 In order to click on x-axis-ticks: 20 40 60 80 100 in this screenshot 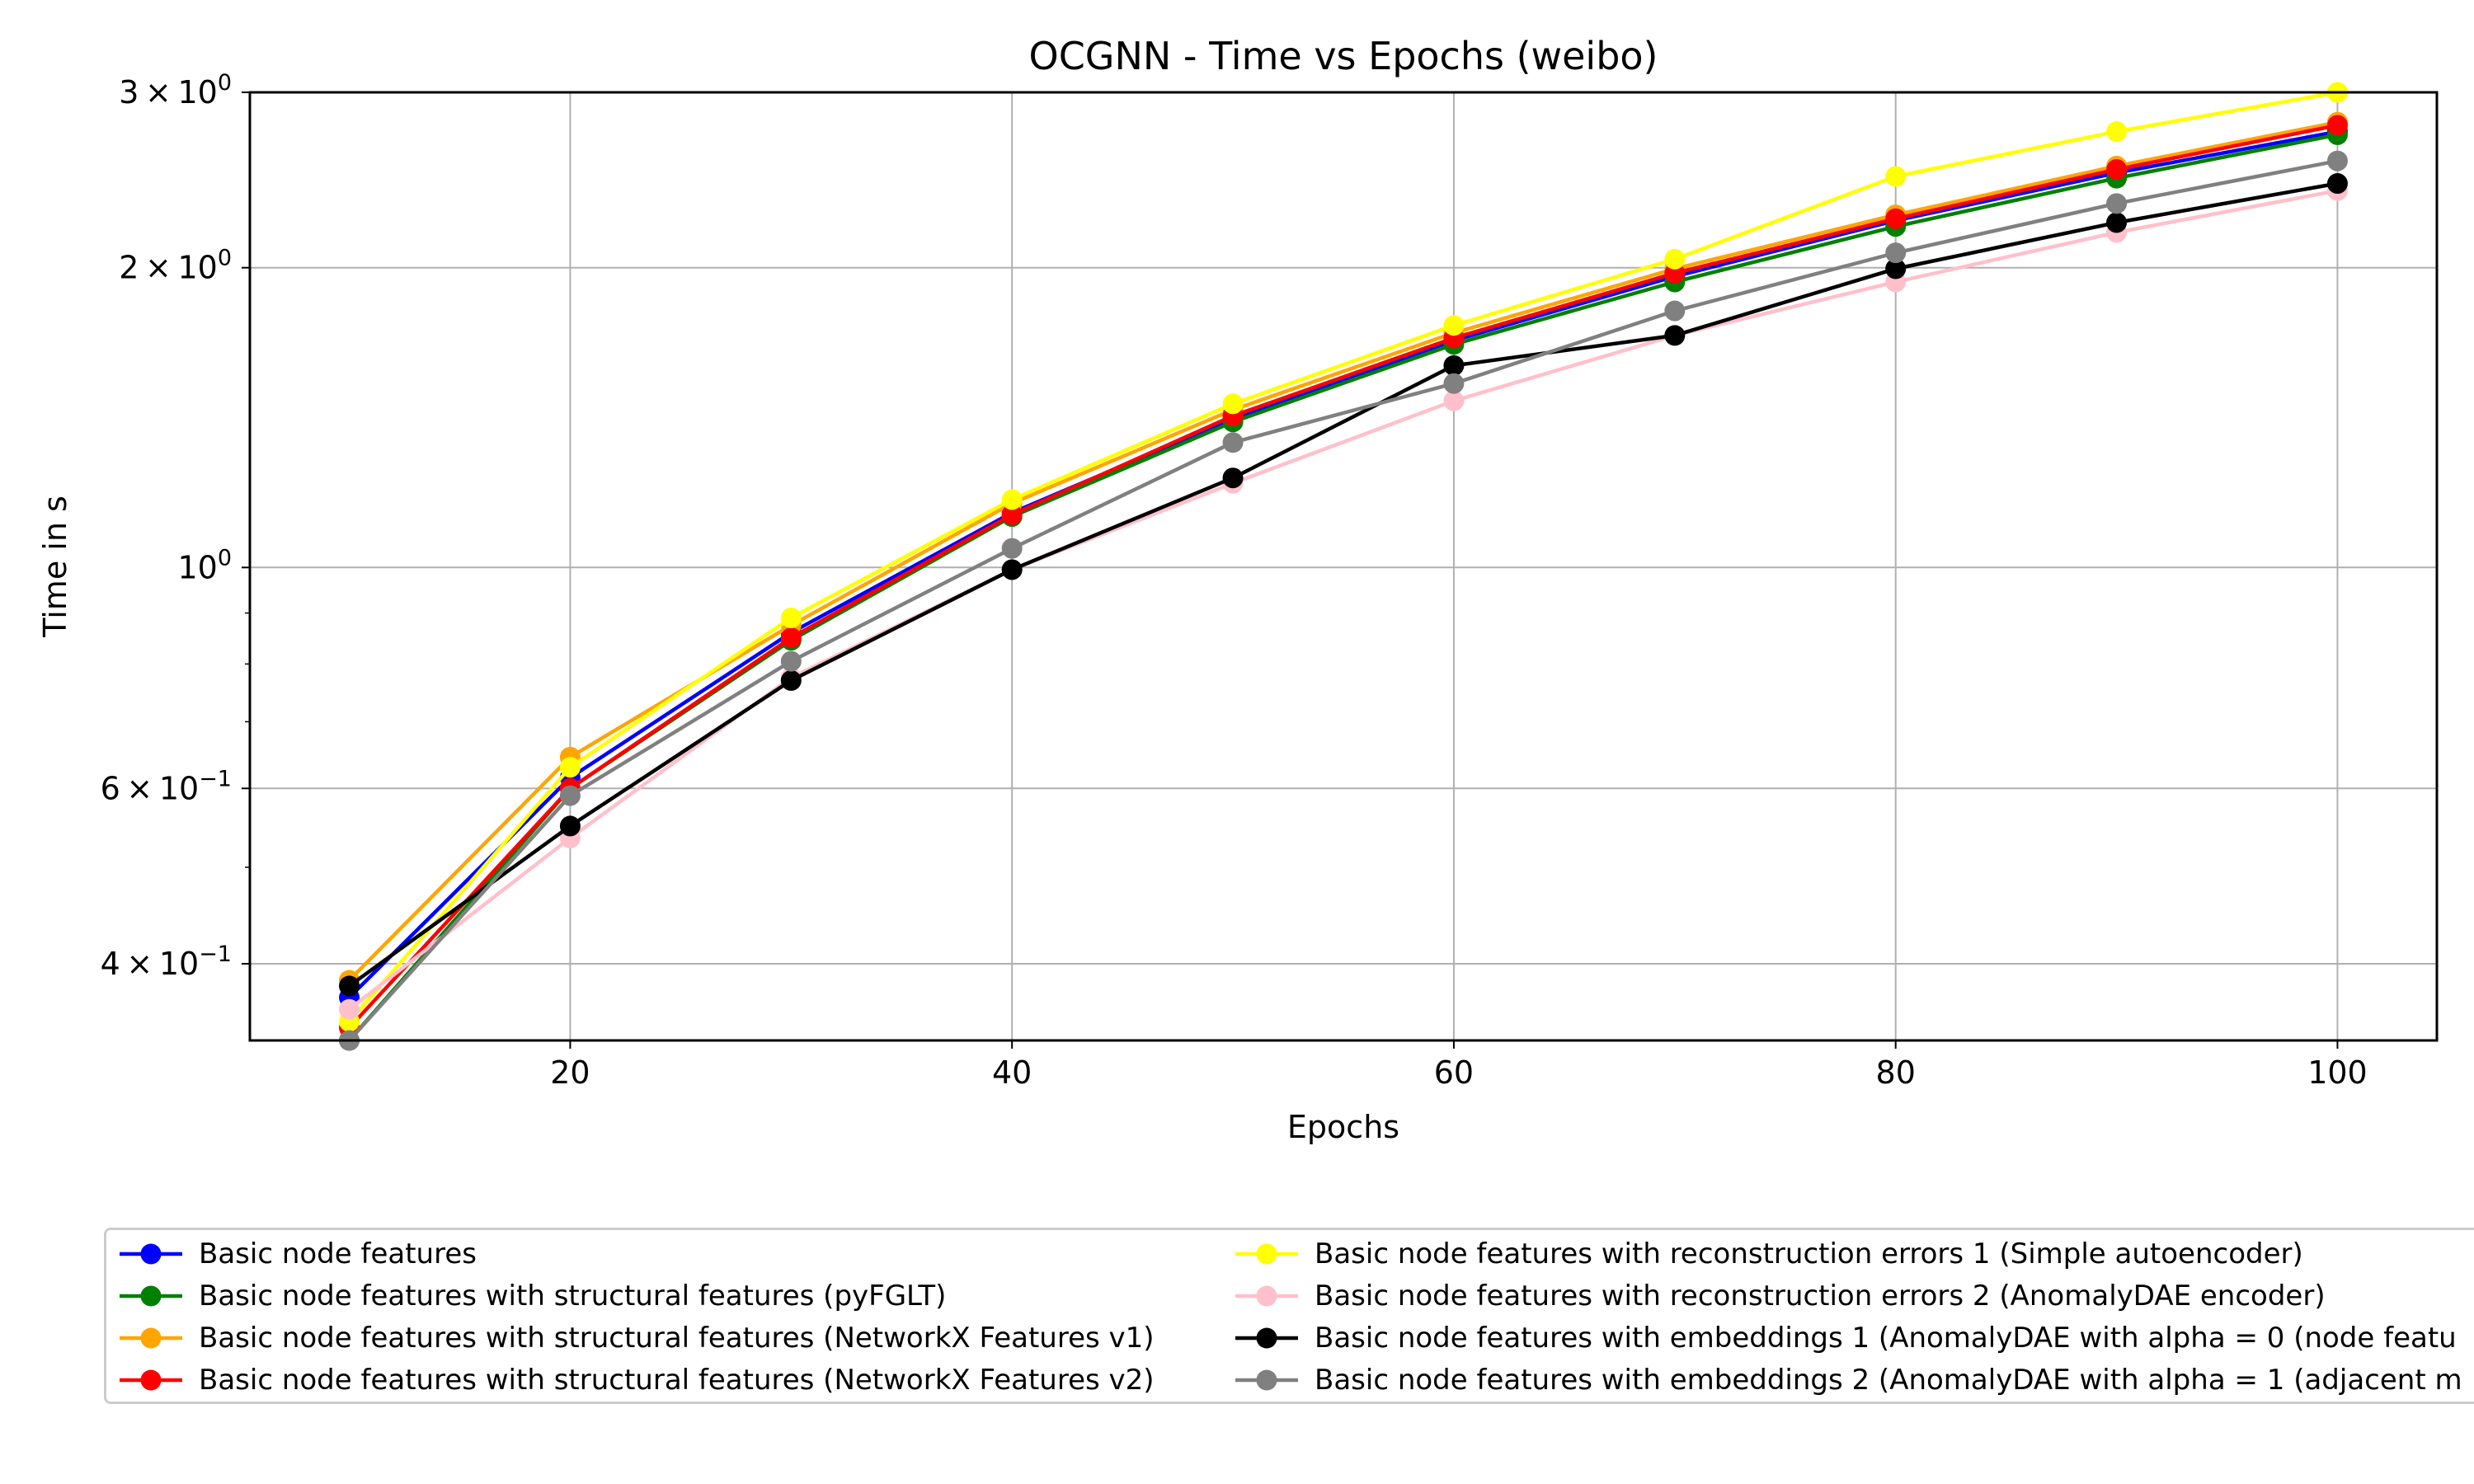, I will do `click(1459, 1065)`.